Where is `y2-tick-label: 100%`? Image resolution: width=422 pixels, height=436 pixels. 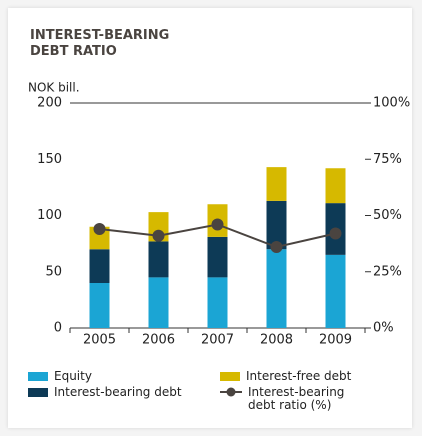
y2-tick-label: 100% is located at coordinates (391, 103).